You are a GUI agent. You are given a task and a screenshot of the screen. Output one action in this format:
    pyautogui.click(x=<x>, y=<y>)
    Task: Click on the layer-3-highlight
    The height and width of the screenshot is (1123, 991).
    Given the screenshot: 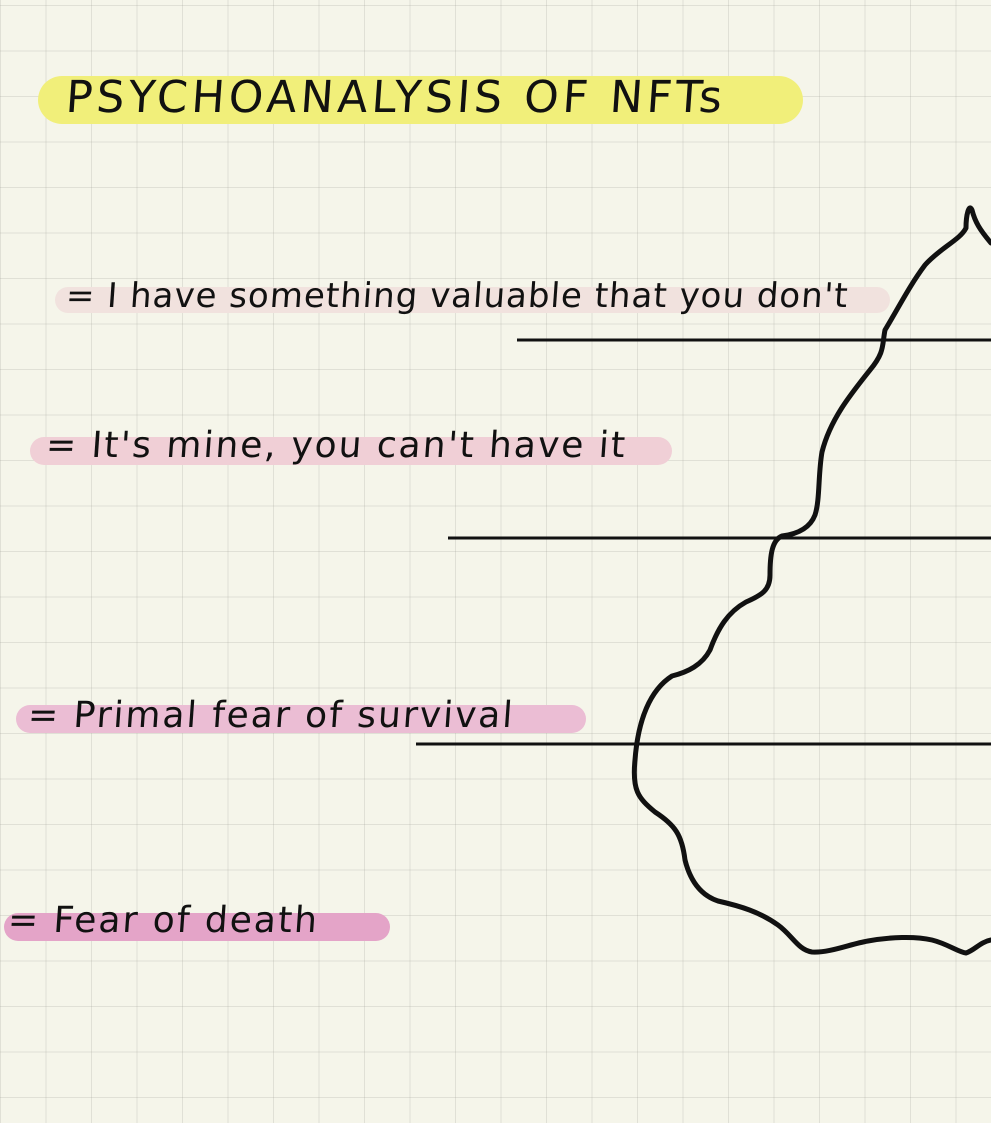 What is the action you would take?
    pyautogui.click(x=301, y=719)
    